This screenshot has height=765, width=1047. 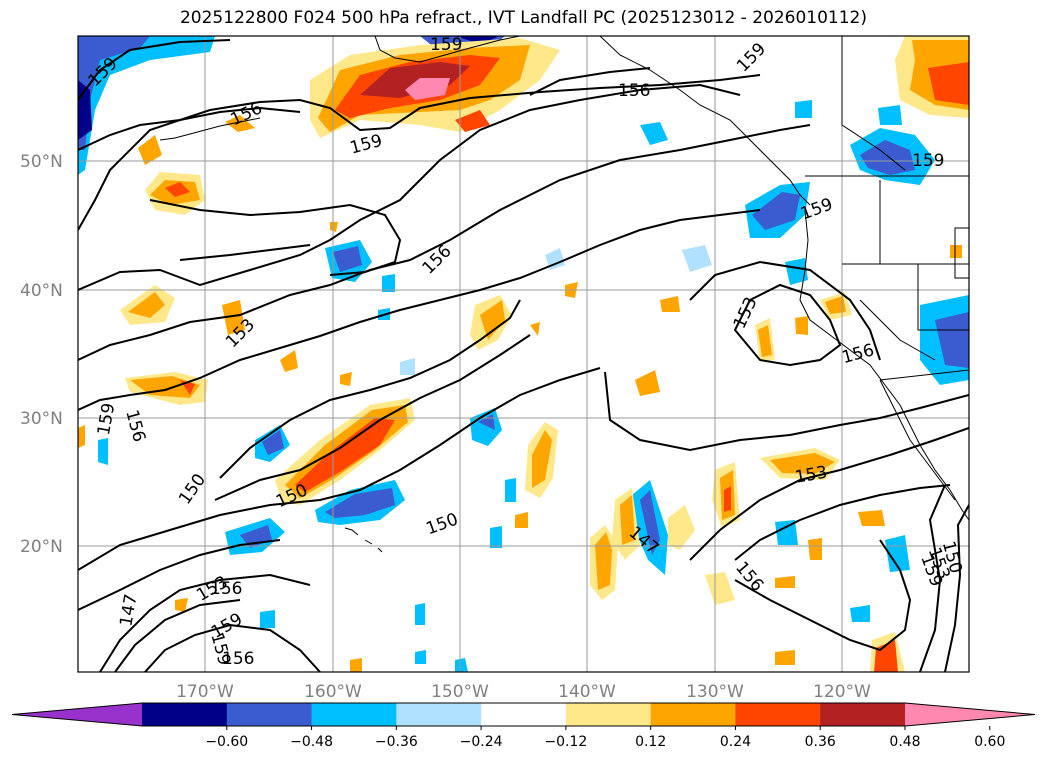 What do you see at coordinates (735, 742) in the screenshot?
I see `colorbar-tick-label: 0.24` at bounding box center [735, 742].